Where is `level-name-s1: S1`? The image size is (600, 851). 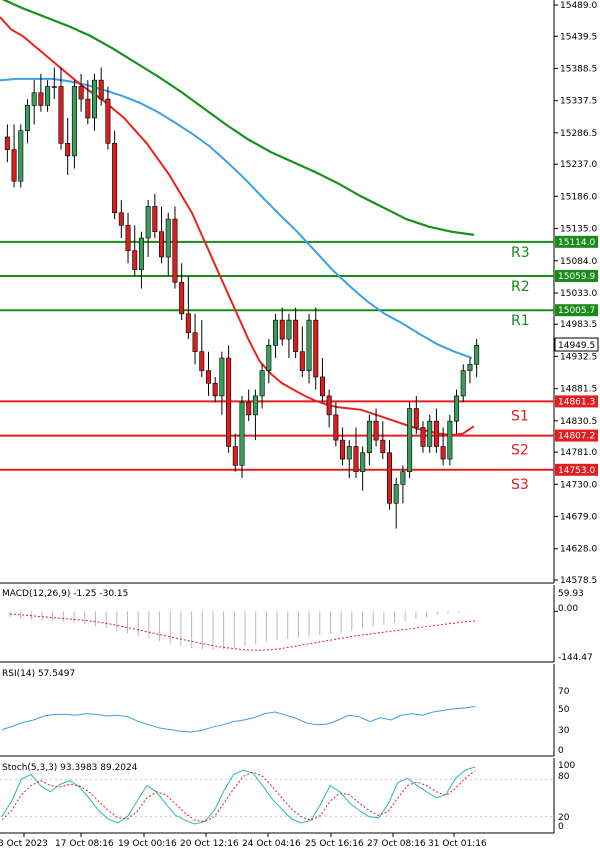 level-name-s1: S1 is located at coordinates (520, 416).